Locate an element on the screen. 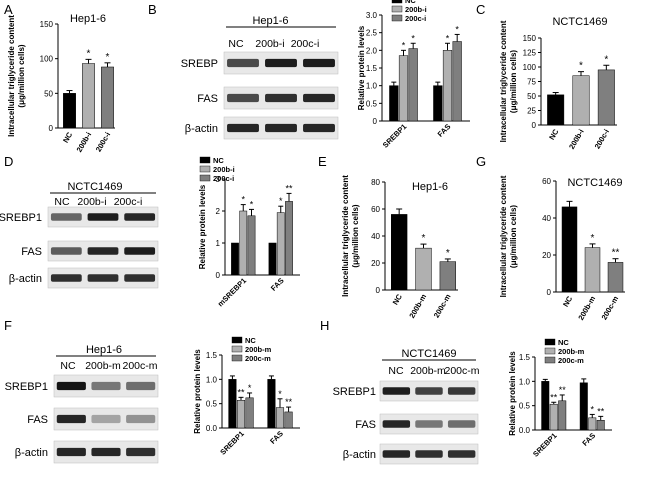 The image size is (650, 480). y-tick-label: 3.0 is located at coordinates (372, 15).